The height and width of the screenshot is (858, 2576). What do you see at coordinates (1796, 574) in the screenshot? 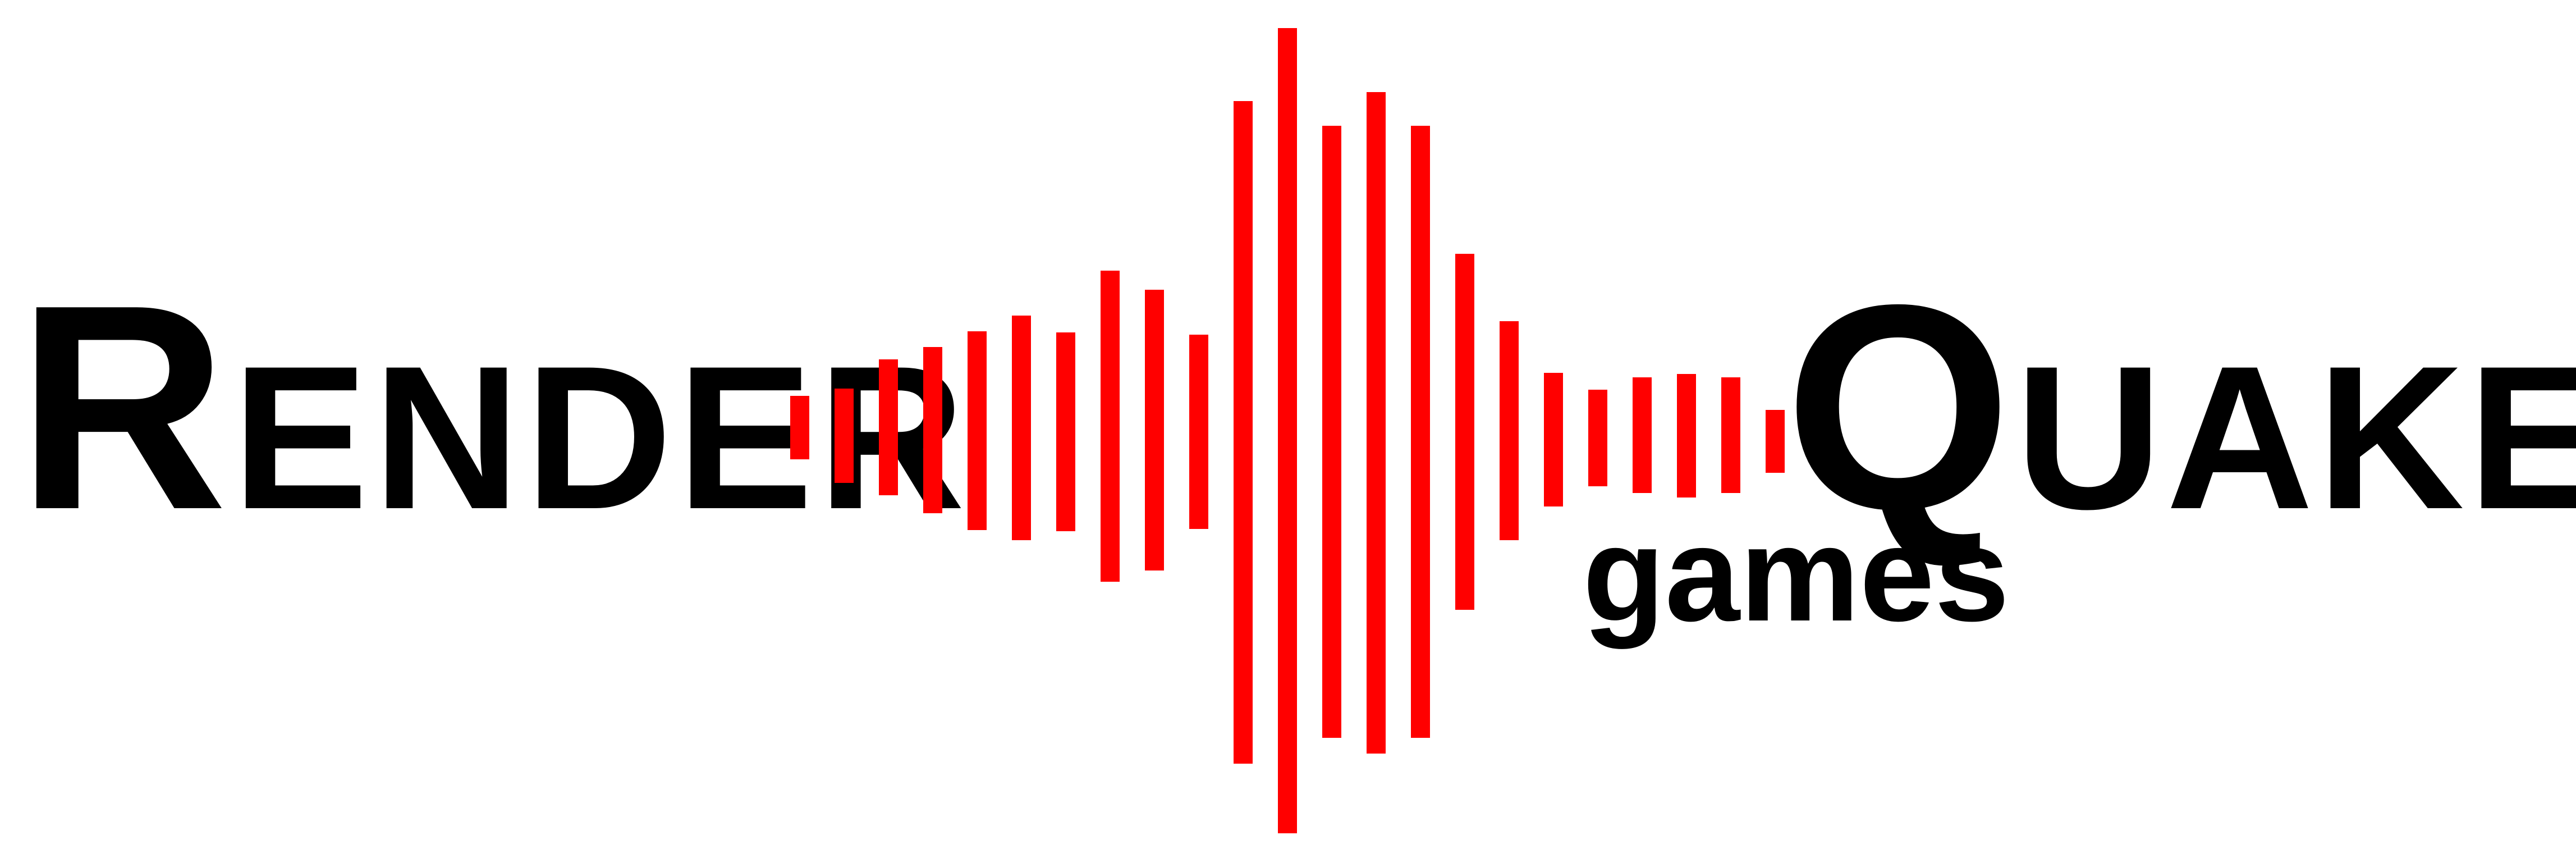
I see `logo-tagline-games: games` at bounding box center [1796, 574].